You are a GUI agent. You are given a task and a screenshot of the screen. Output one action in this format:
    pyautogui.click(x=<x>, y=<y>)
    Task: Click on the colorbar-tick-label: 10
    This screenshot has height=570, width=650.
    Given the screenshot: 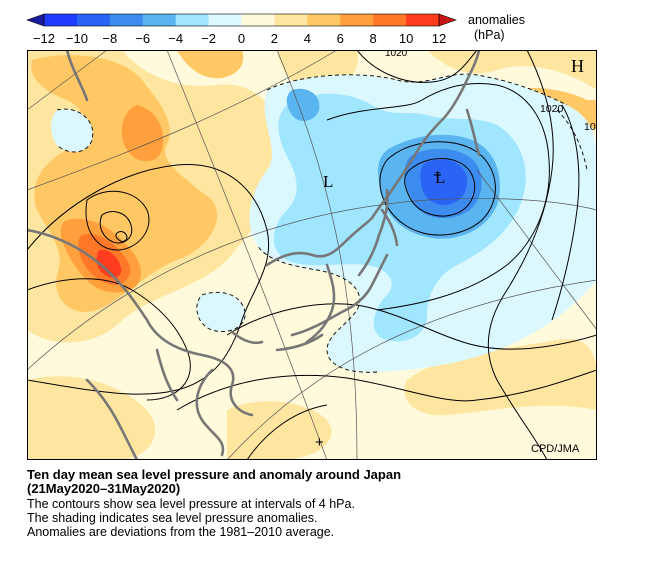 What is the action you would take?
    pyautogui.click(x=406, y=38)
    